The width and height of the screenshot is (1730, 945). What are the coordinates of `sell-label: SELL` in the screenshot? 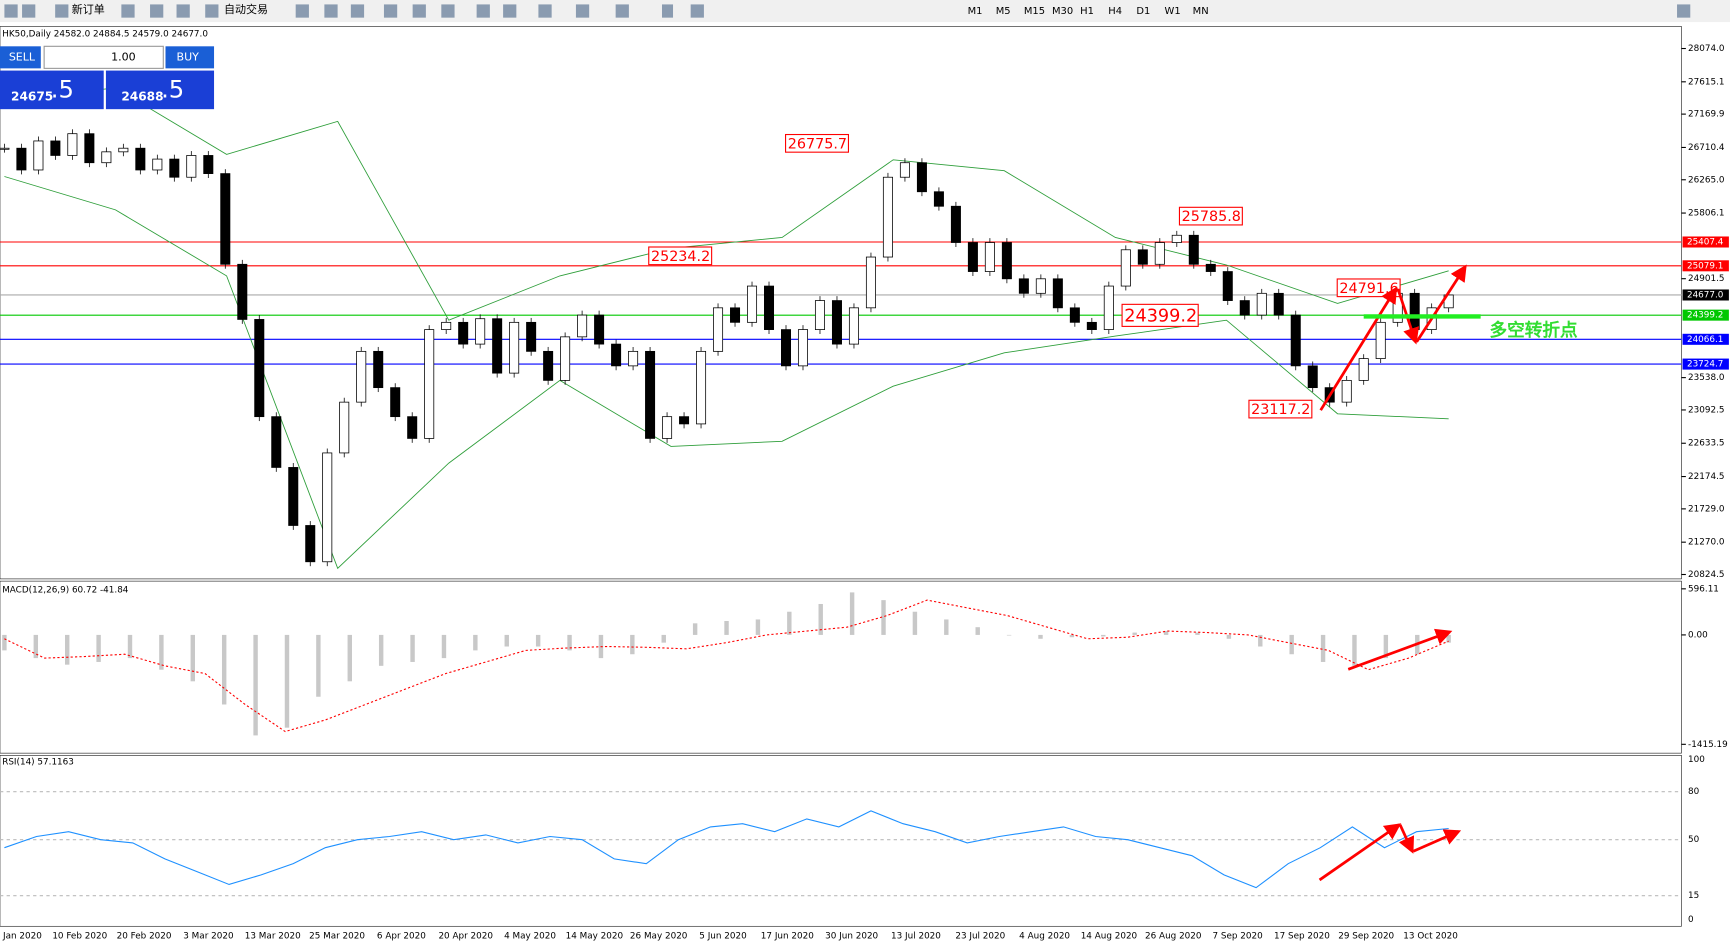 It's located at (22, 56).